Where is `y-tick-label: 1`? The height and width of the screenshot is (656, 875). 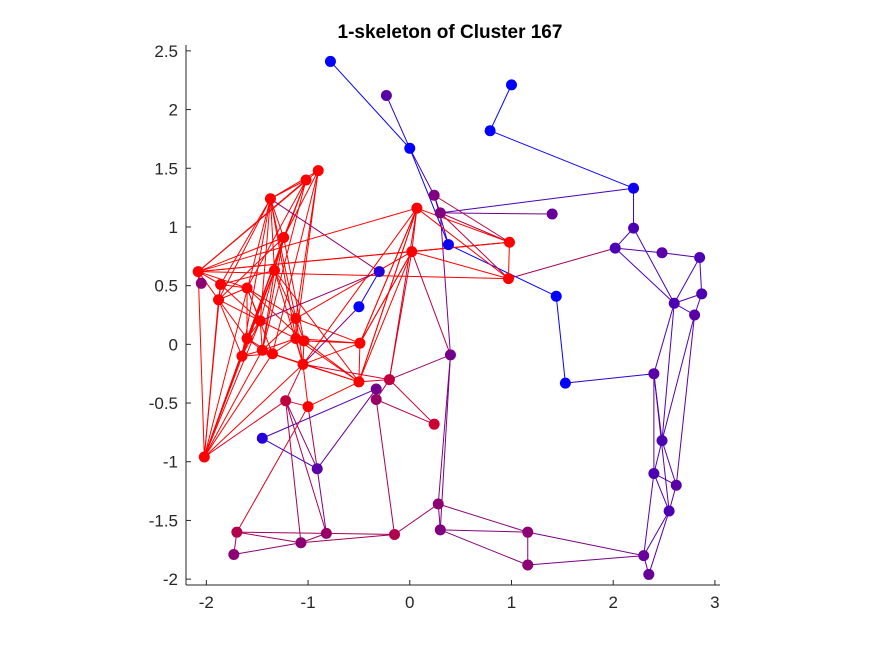
y-tick-label: 1 is located at coordinates (173, 227).